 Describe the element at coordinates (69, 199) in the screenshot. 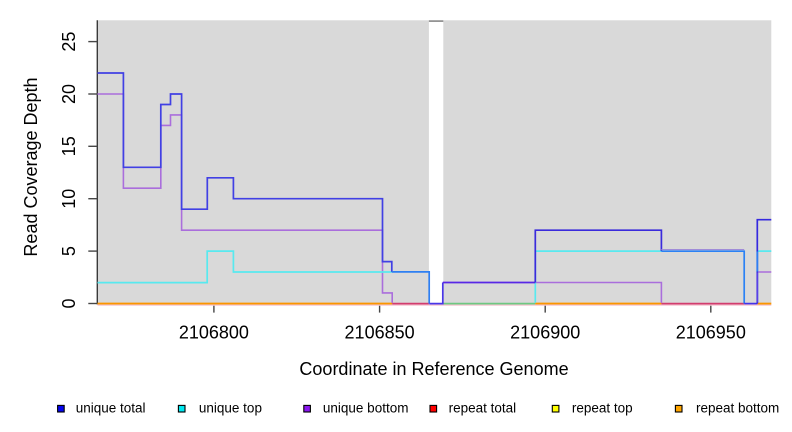

I see `svg-text: 10` at that location.